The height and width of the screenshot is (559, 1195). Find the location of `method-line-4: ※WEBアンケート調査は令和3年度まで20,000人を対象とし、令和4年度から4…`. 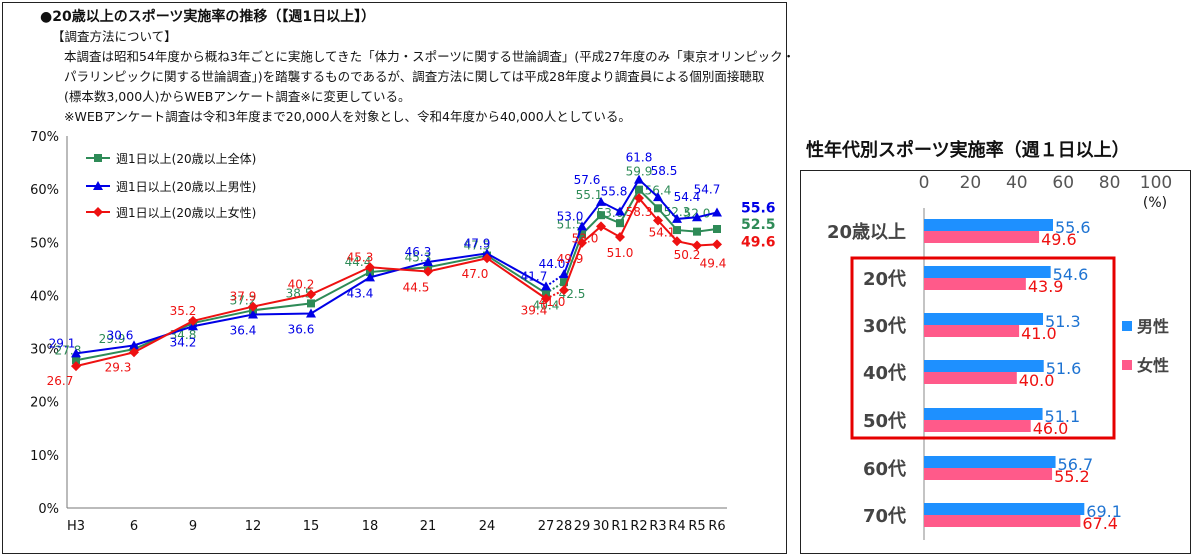

method-line-4: ※WEBアンケート調査は令和3年度まで20,000人を対象とし、令和4年度から4… is located at coordinates (347, 116).